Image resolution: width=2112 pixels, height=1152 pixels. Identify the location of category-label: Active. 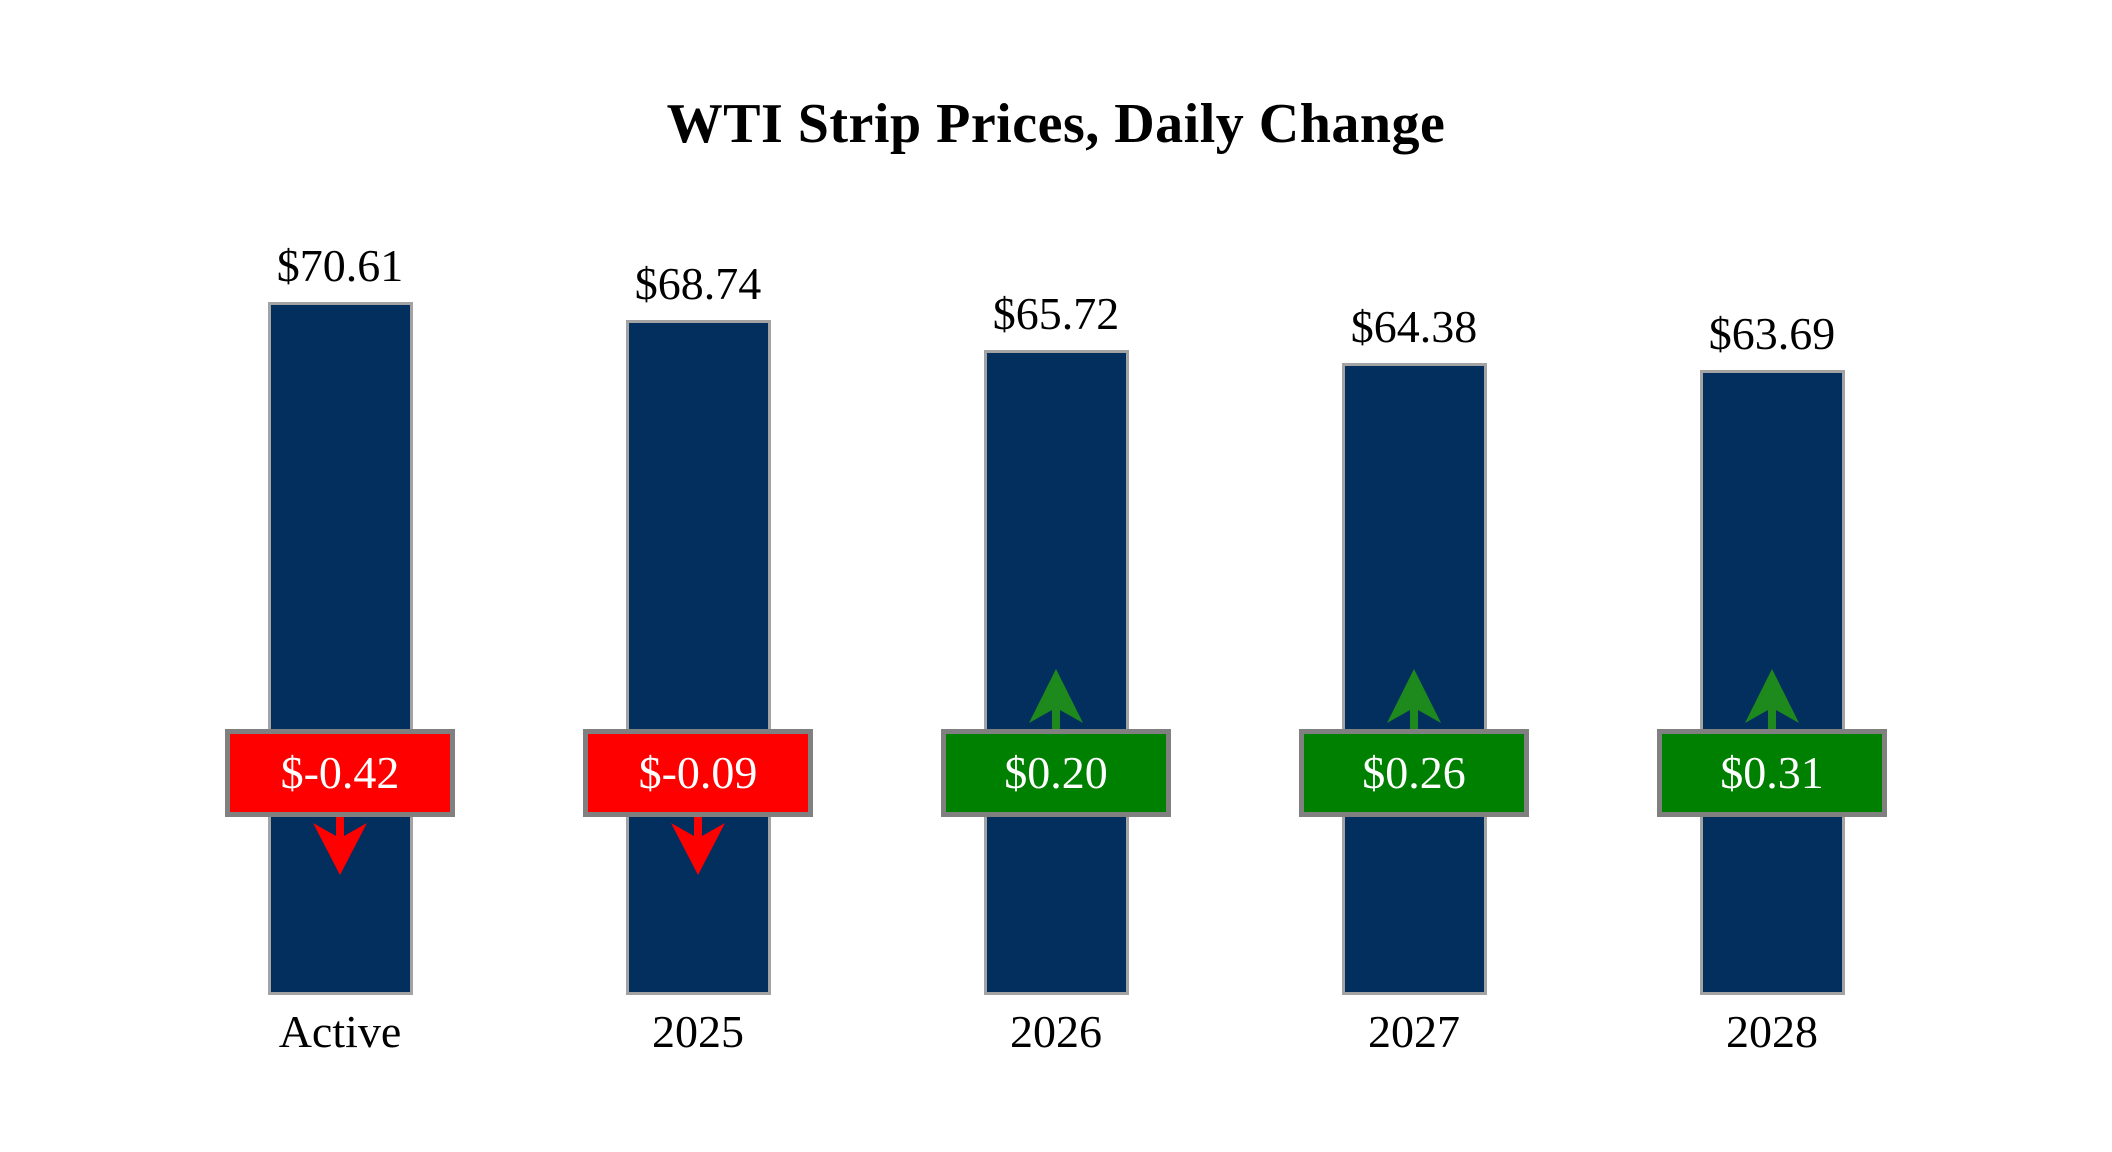
(340, 1031).